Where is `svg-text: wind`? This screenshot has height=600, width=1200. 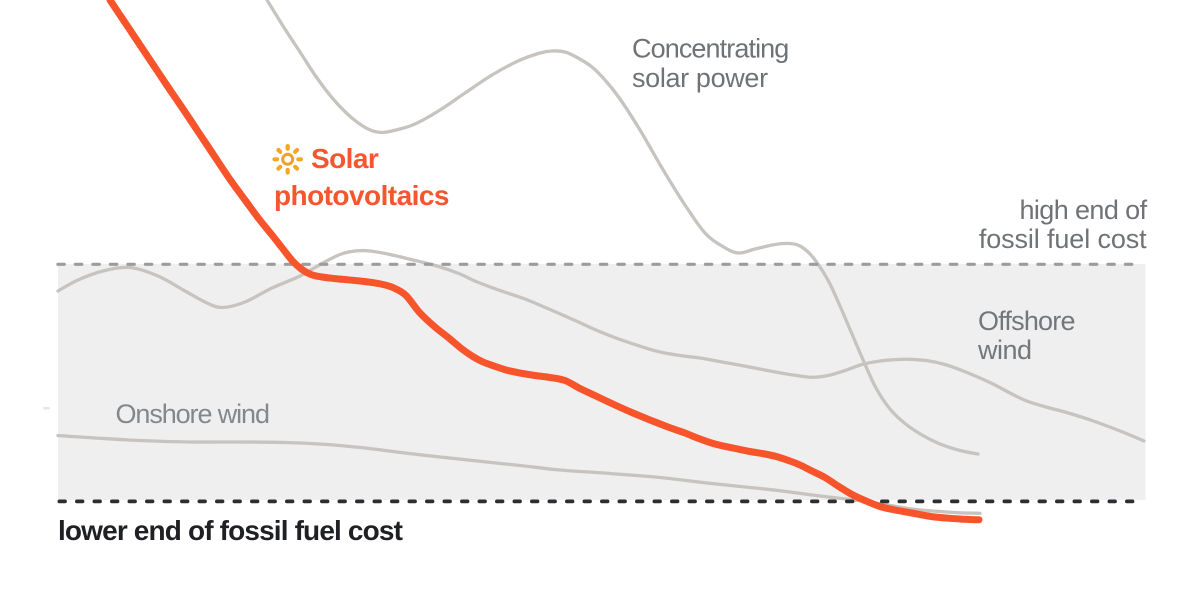 svg-text: wind is located at coordinates (1004, 350).